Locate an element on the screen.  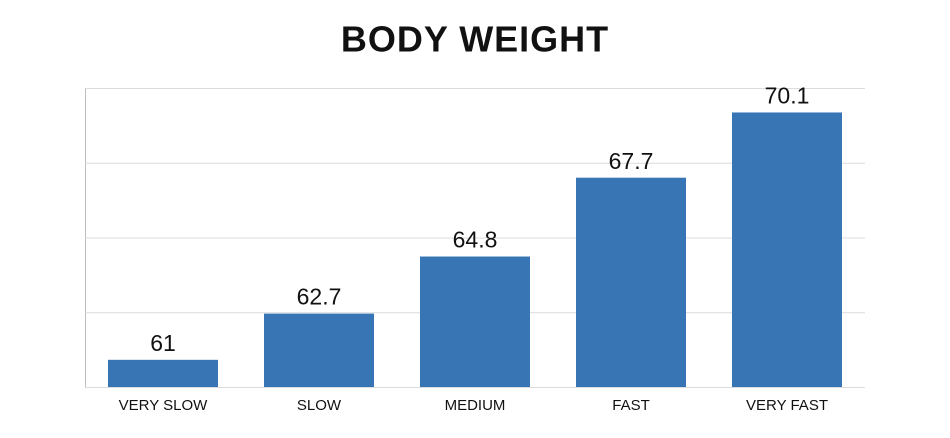
value-label: 67.7 is located at coordinates (631, 161).